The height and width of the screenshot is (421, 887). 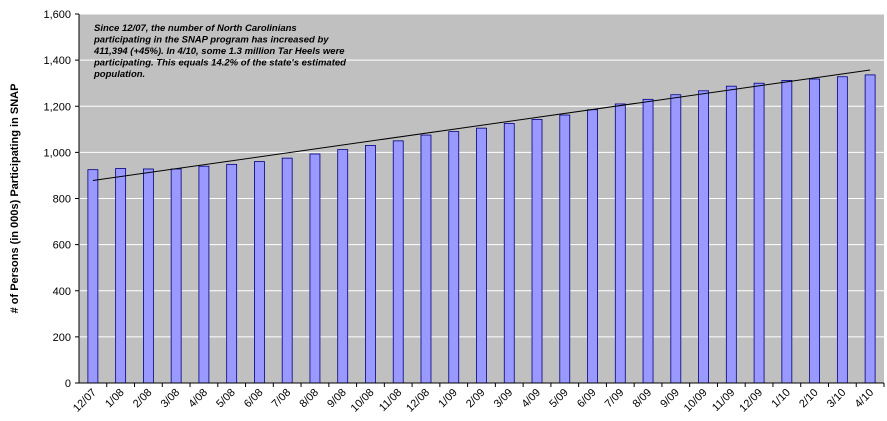 What do you see at coordinates (57, 153) in the screenshot?
I see `y-tick-label: 1,000` at bounding box center [57, 153].